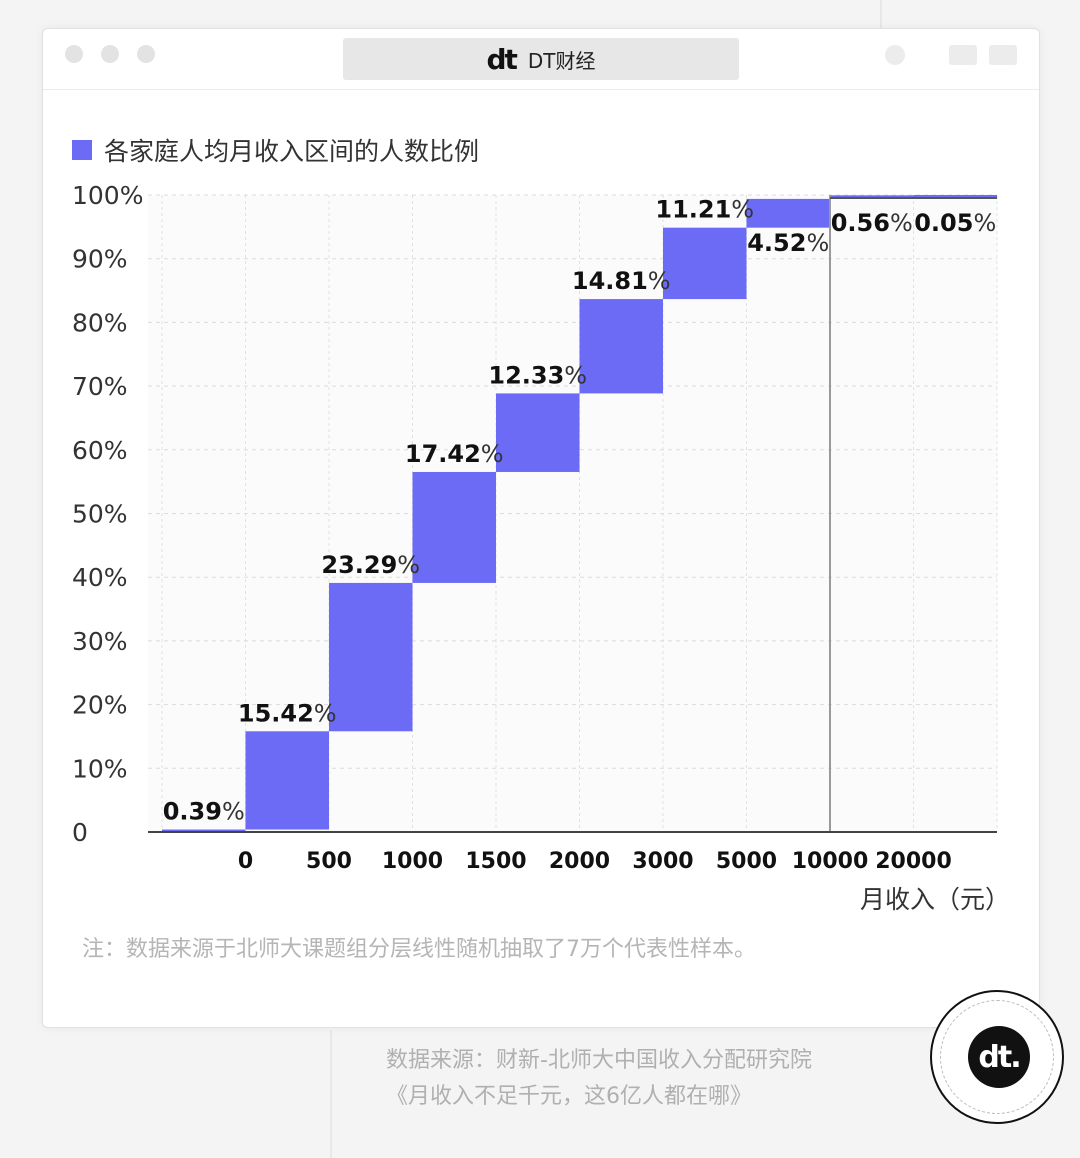  I want to click on badge-ring, so click(997, 1057).